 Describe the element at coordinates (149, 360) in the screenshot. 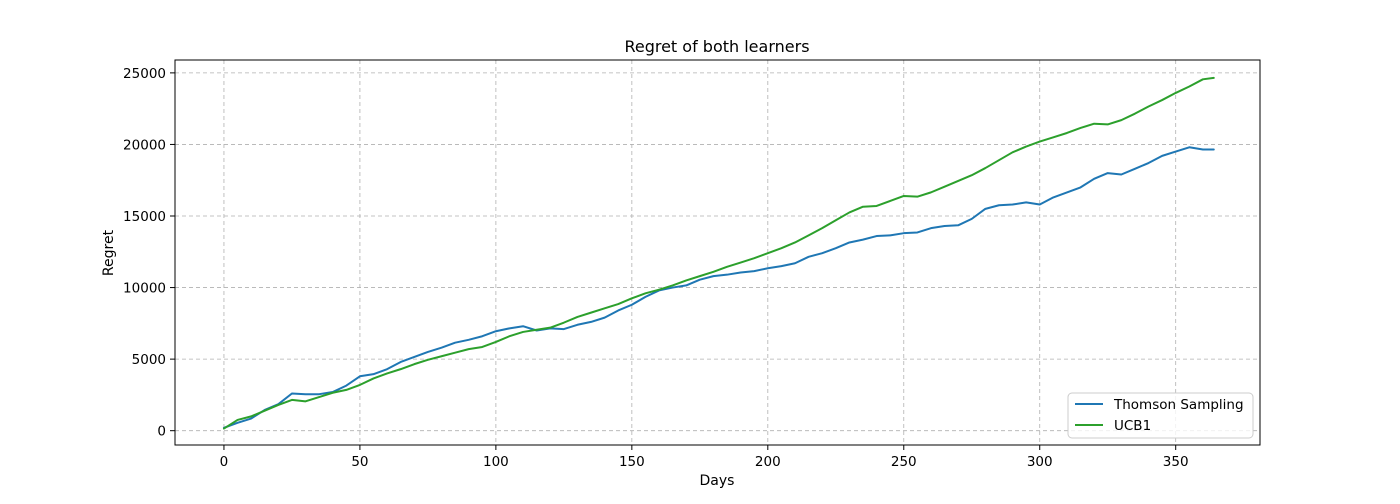

I see `y-tick-label: 5000` at that location.